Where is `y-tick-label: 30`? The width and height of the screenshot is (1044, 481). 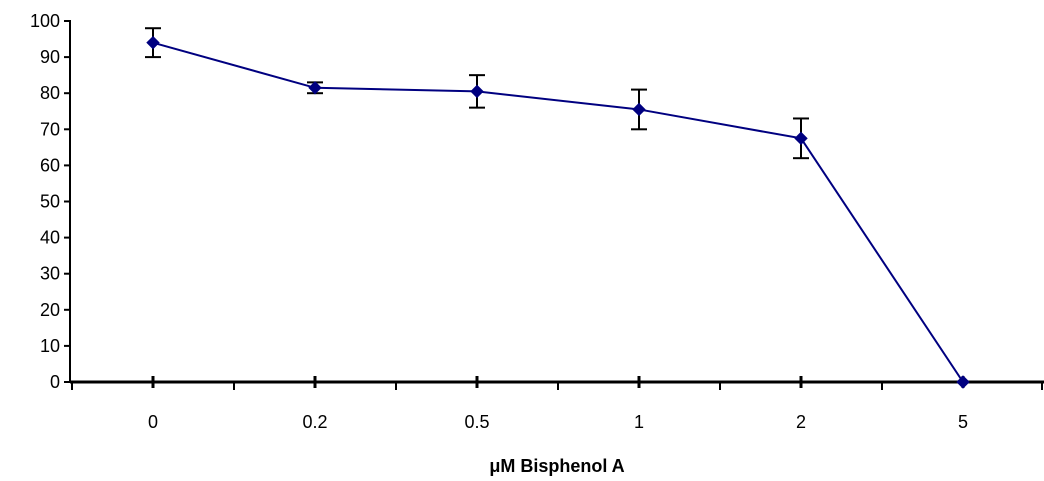 y-tick-label: 30 is located at coordinates (50, 274).